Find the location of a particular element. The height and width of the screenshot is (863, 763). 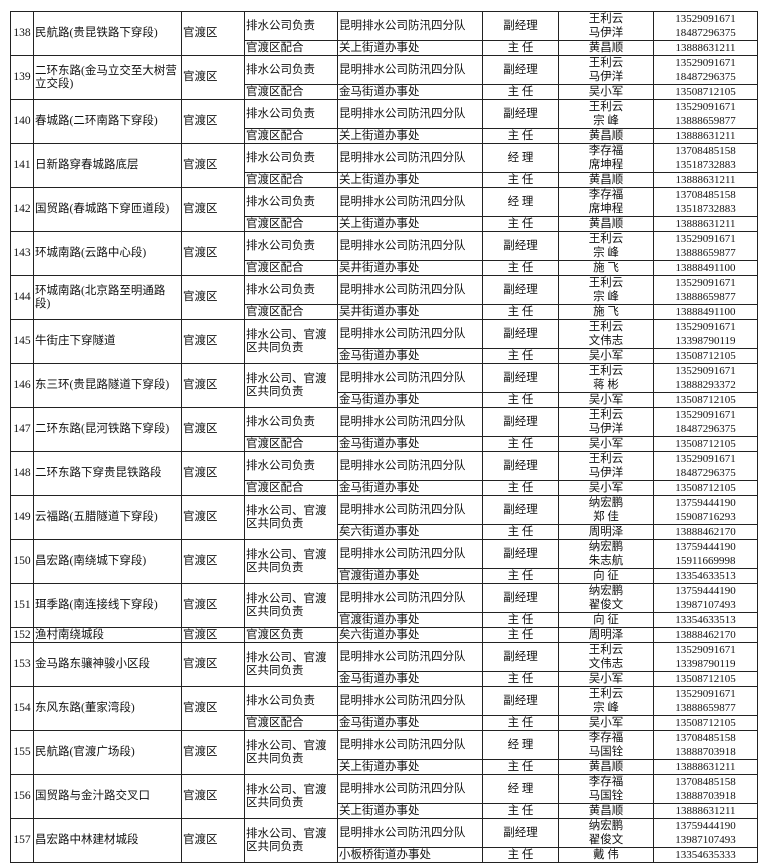

location-name: 东风东路(董家湾段) is located at coordinates (107, 708).